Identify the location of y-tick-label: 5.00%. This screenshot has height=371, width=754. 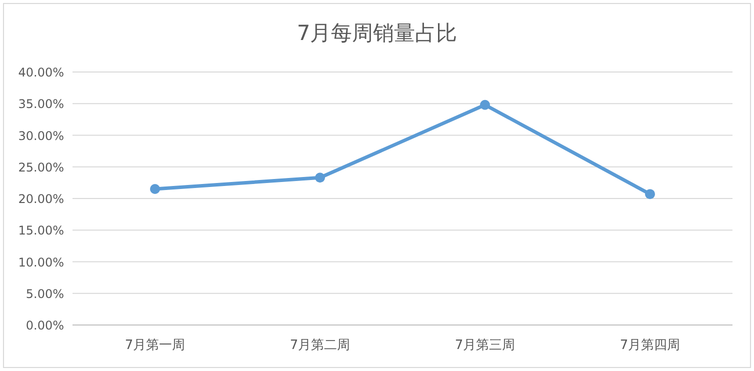
(45, 293).